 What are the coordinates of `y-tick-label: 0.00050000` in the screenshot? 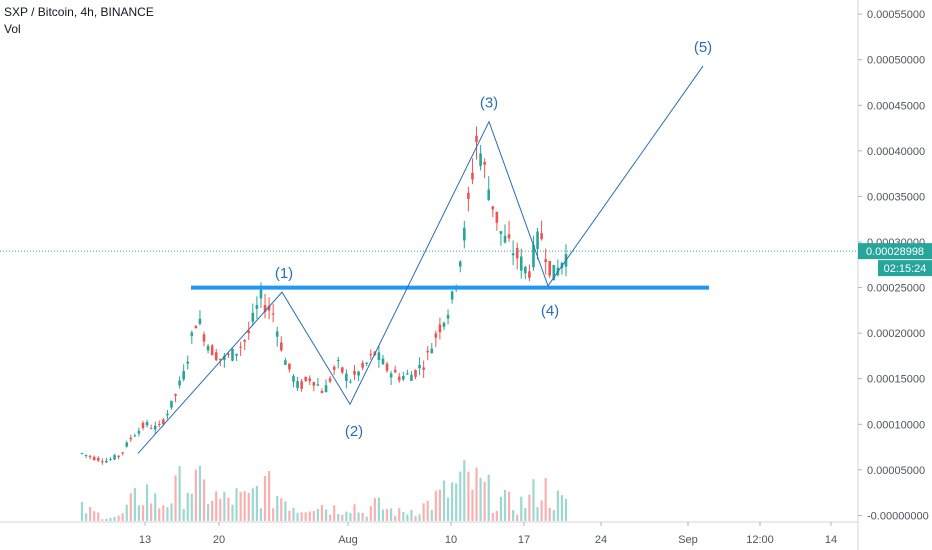 It's located at (896, 61).